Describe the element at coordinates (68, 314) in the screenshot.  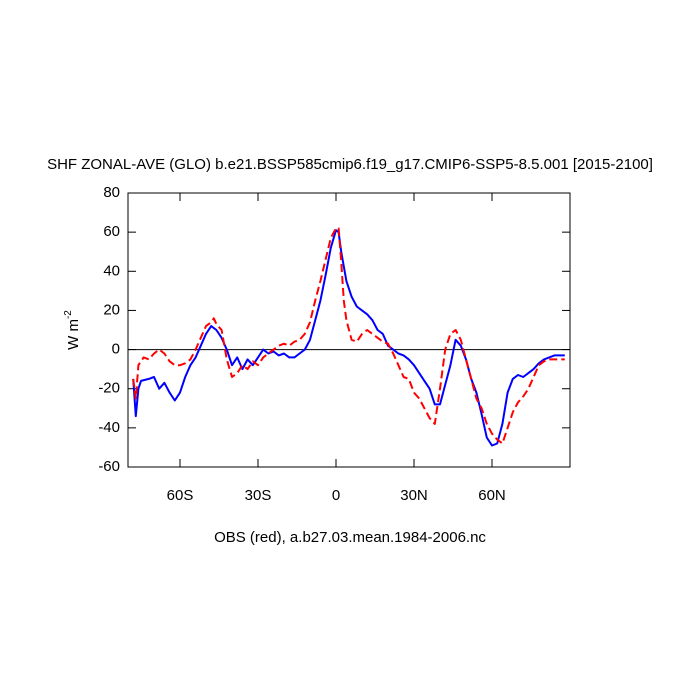
I see `y-label-superscript: -2` at that location.